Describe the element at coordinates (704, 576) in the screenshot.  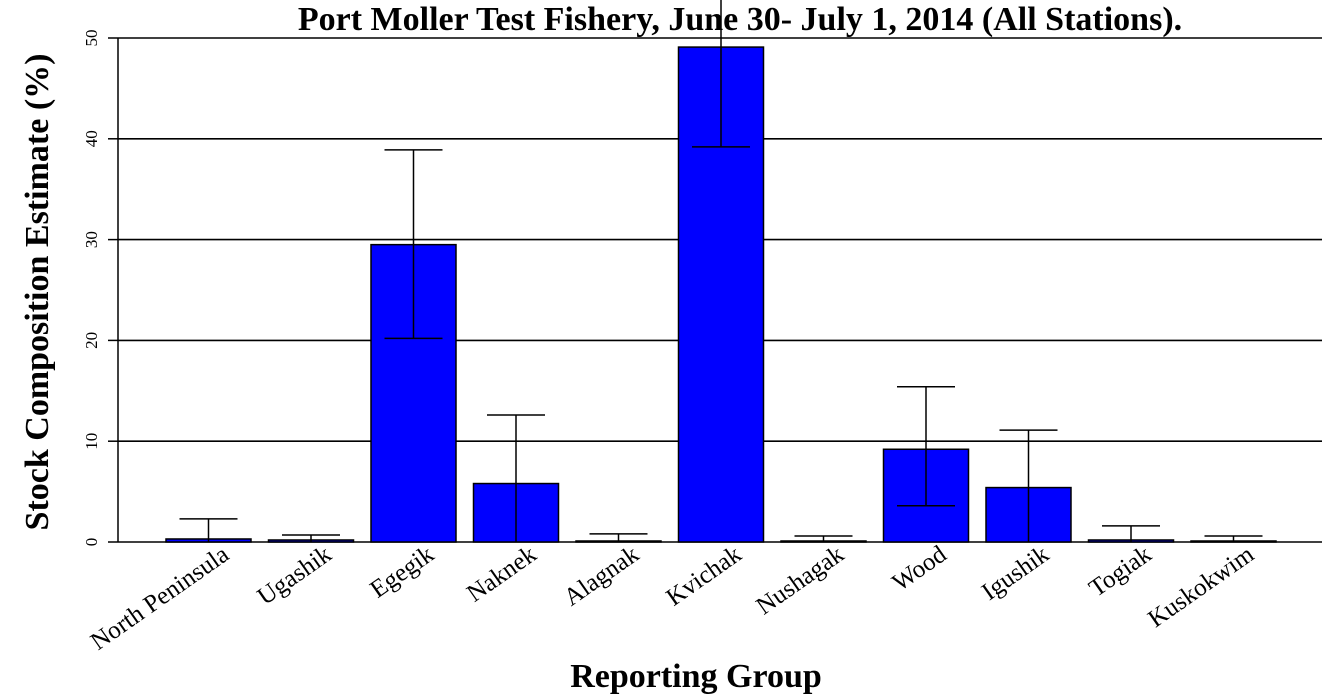
I see `x-tick-label: Kvichak` at that location.